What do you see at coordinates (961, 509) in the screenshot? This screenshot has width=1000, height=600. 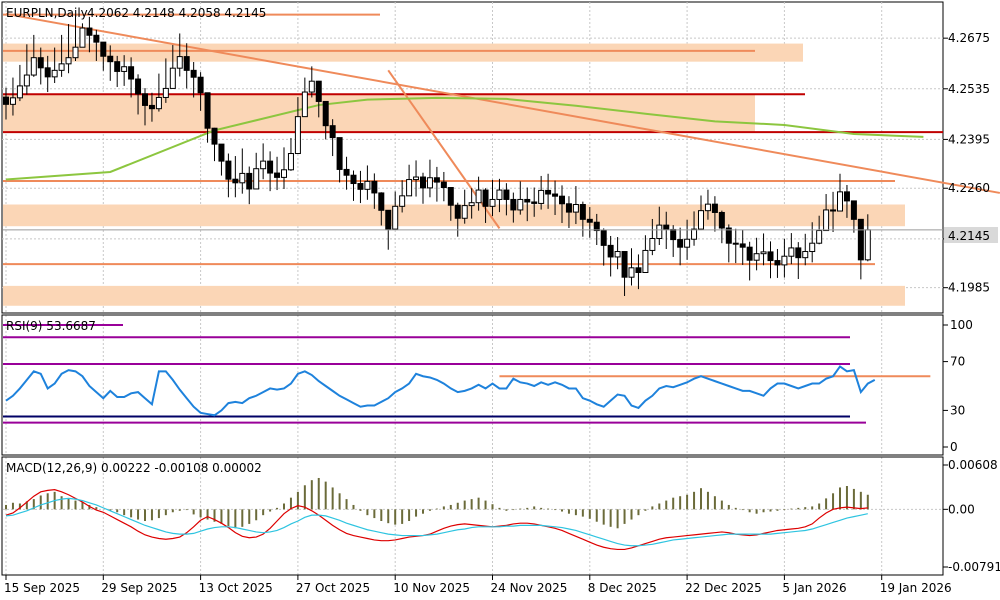 I see `macd-tick-label: 0.00` at bounding box center [961, 509].